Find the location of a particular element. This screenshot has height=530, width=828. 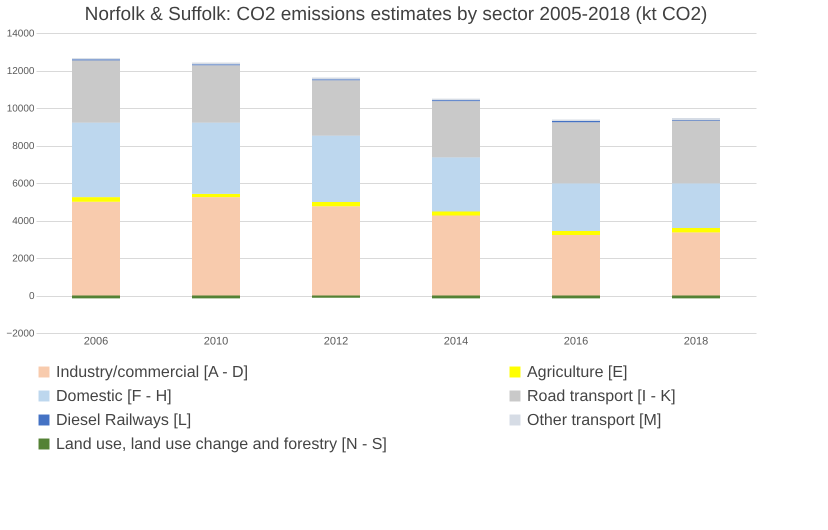

legend-label: Domestic [F - H] is located at coordinates (114, 396).